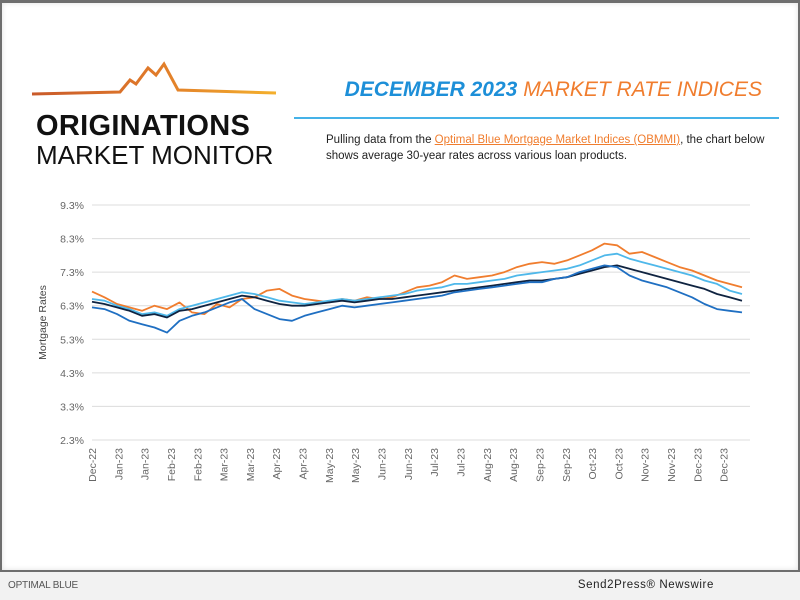 Image resolution: width=800 pixels, height=600 pixels. I want to click on originations-market-monitor-logo: ORIGINATIONS MARKET MONITOR, so click(153, 115).